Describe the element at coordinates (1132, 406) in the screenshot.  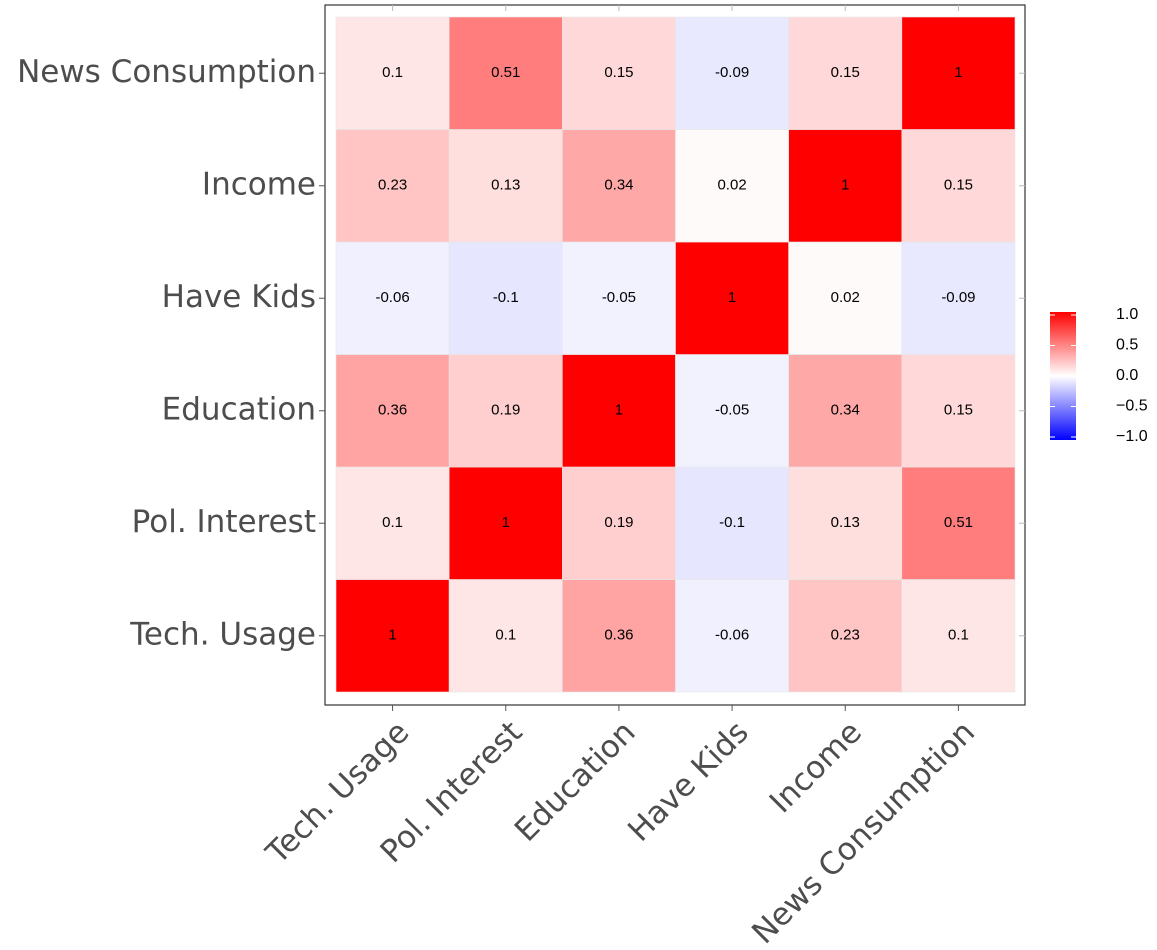
I see `colorbar-label: −0.5` at that location.